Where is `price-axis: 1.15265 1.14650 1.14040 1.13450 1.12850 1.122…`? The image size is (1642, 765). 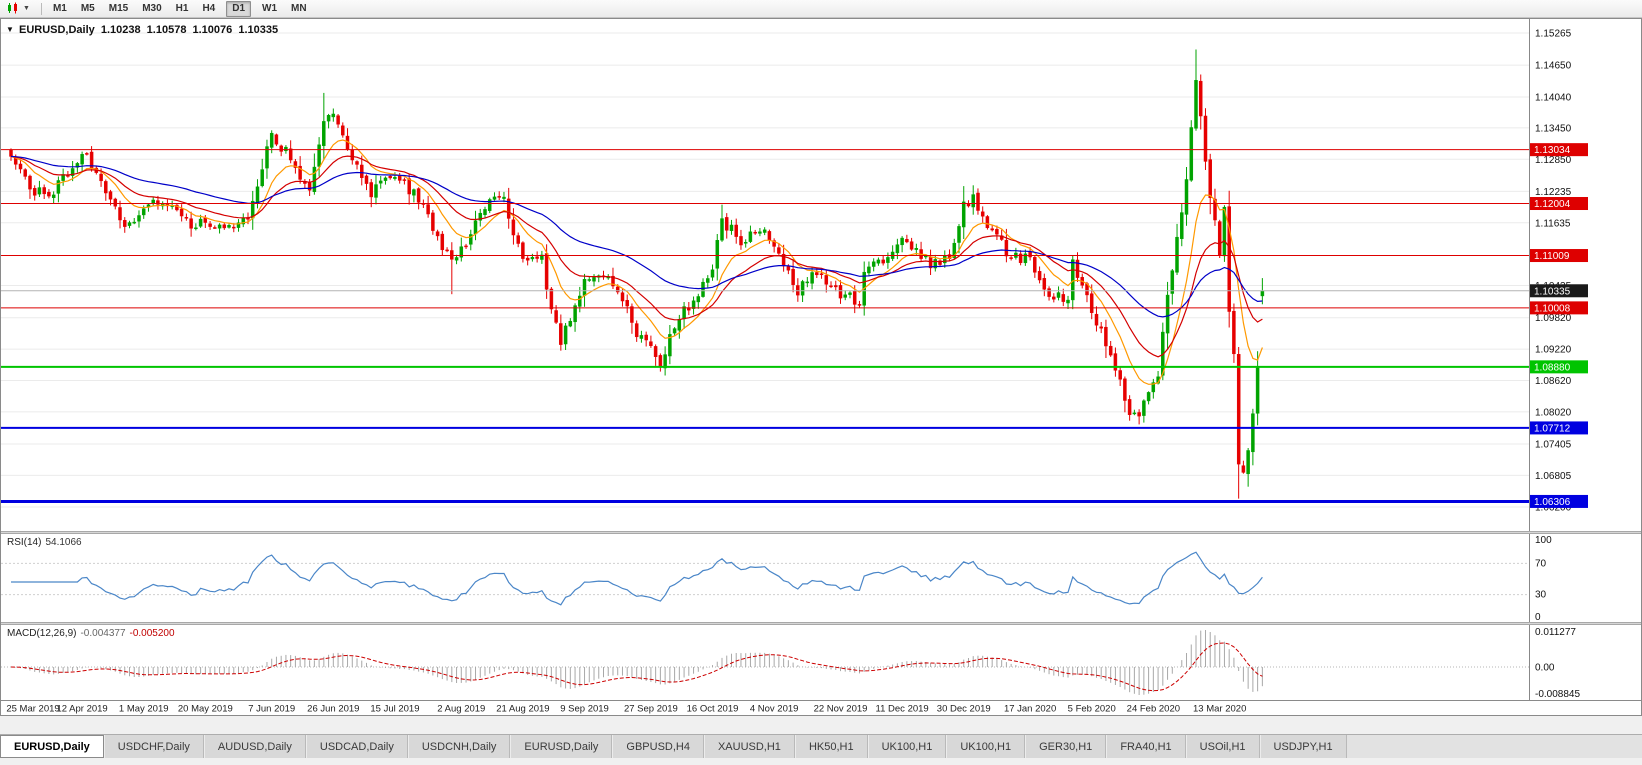
price-axis: 1.15265 1.14650 1.14040 1.13450 1.12850 1.122… is located at coordinates (1550, 275).